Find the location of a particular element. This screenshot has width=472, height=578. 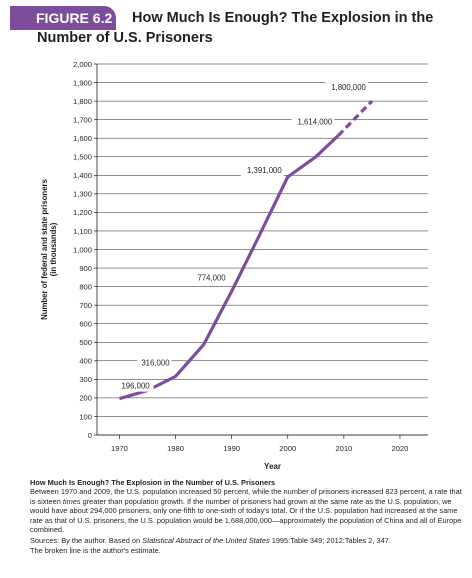

x-tick-label: 2020 is located at coordinates (399, 448).